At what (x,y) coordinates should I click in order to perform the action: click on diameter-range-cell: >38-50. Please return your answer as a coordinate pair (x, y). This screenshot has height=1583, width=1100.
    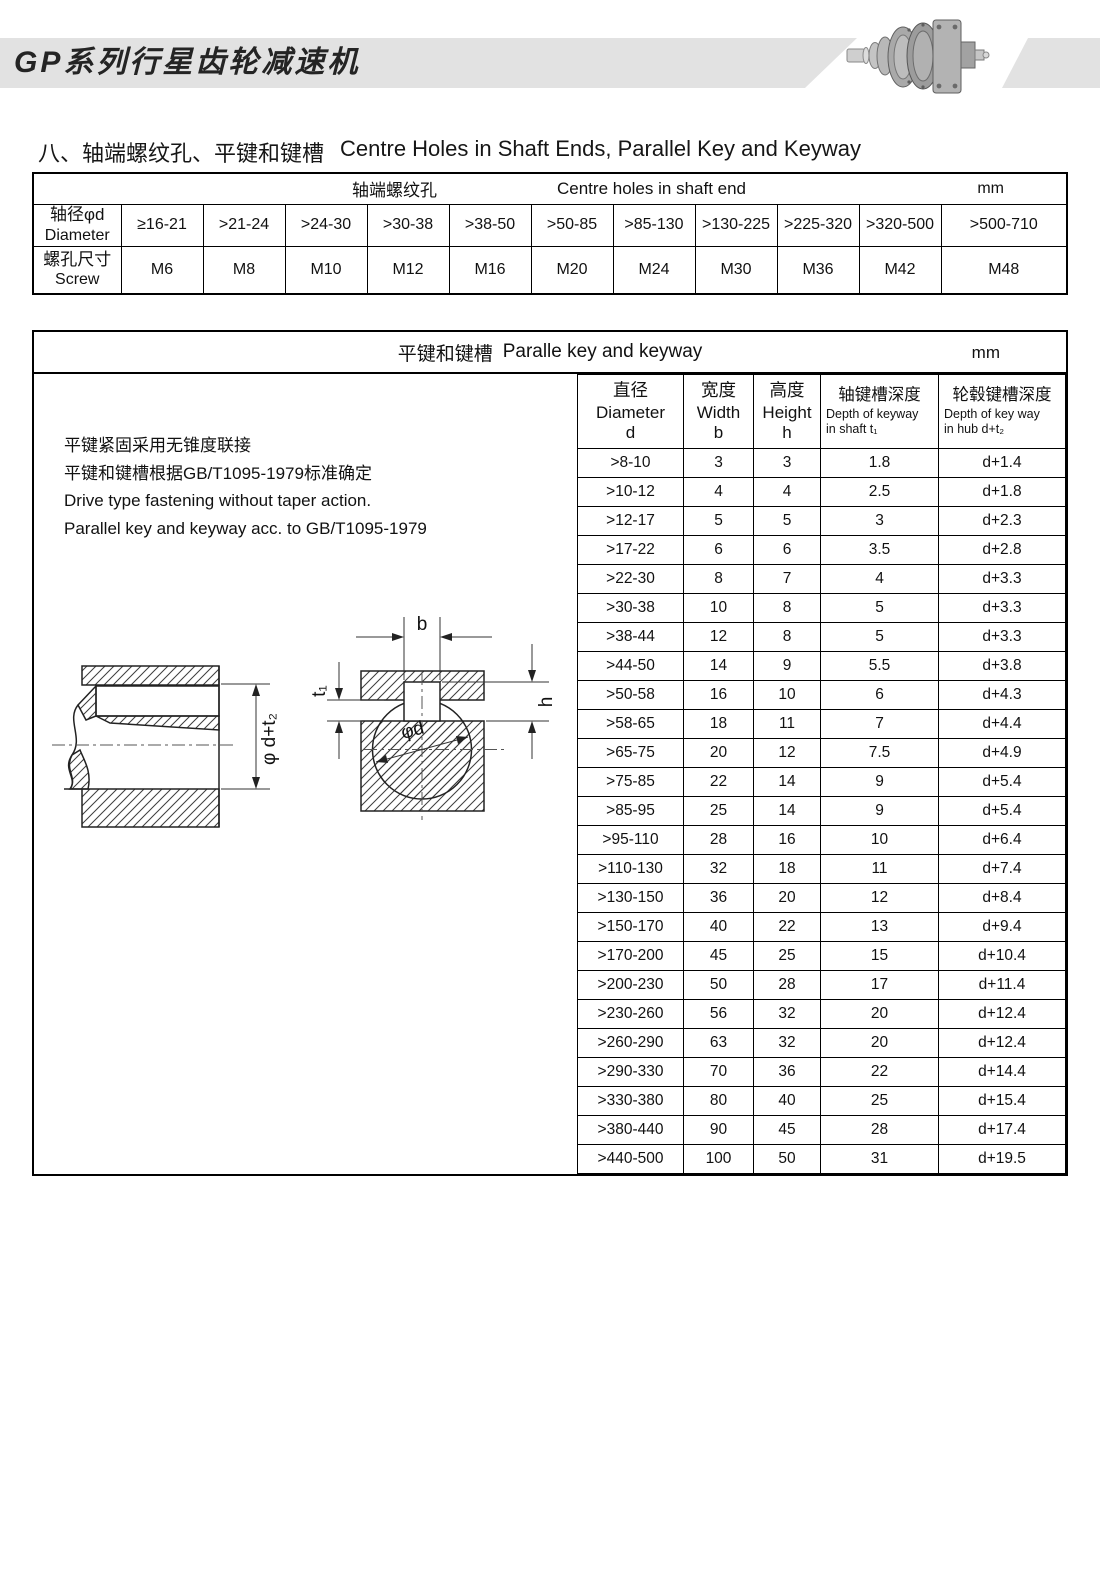
    Looking at the image, I should click on (490, 225).